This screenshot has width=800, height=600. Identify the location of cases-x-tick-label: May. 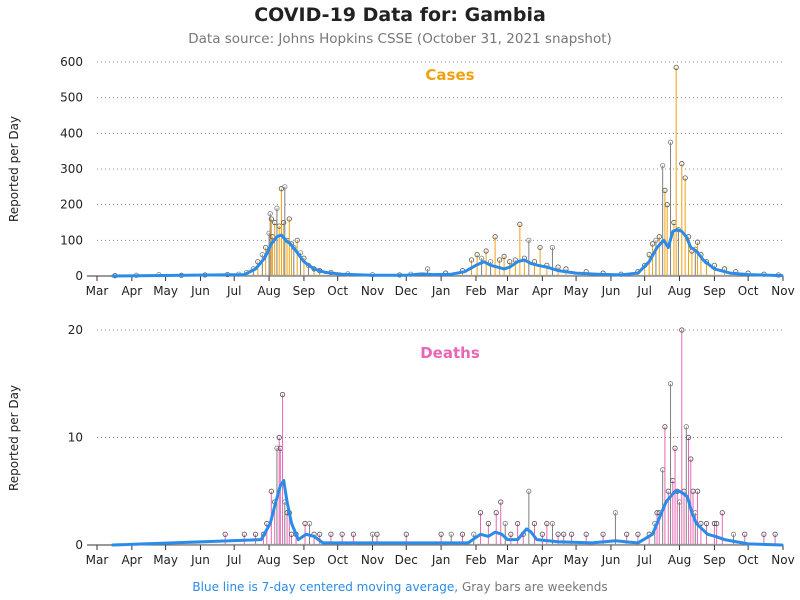
(165, 291).